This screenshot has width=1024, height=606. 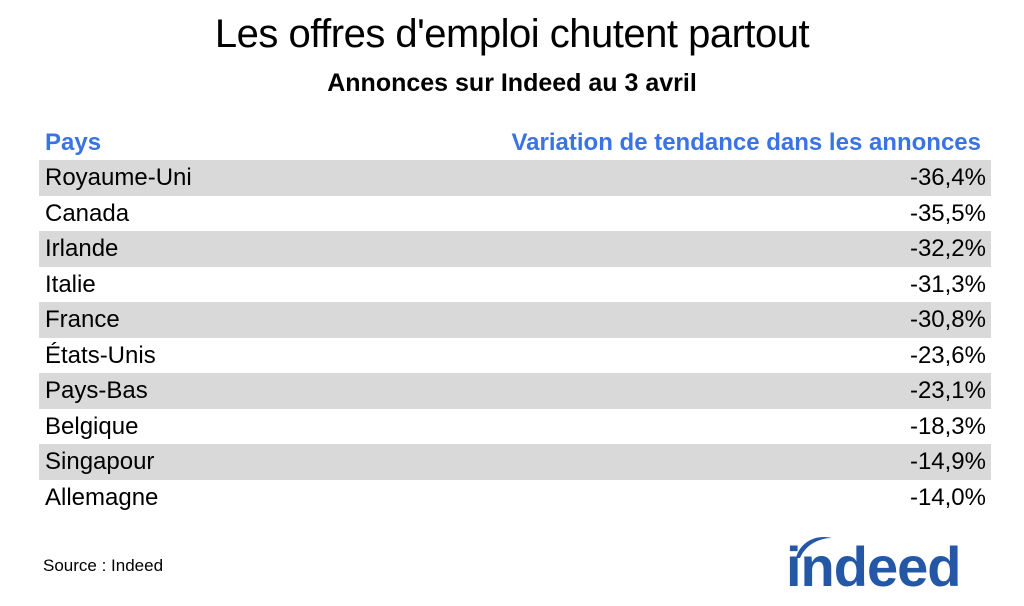 I want to click on table-row: Royaume-Uni -36,4%, so click(x=515, y=178).